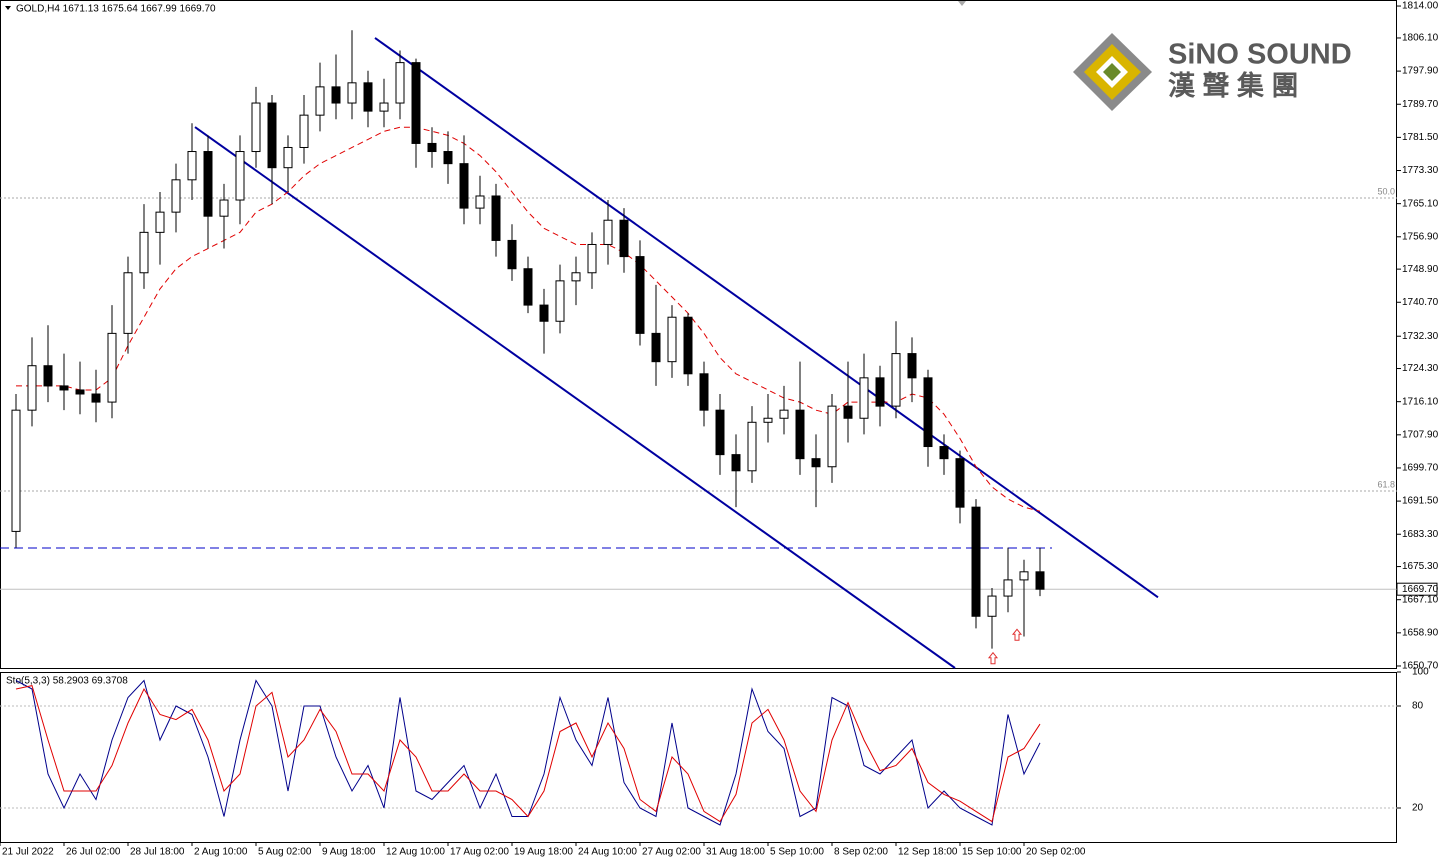  I want to click on logo: SiNO SOUND 漢 聲 集 團, so click(1212, 72).